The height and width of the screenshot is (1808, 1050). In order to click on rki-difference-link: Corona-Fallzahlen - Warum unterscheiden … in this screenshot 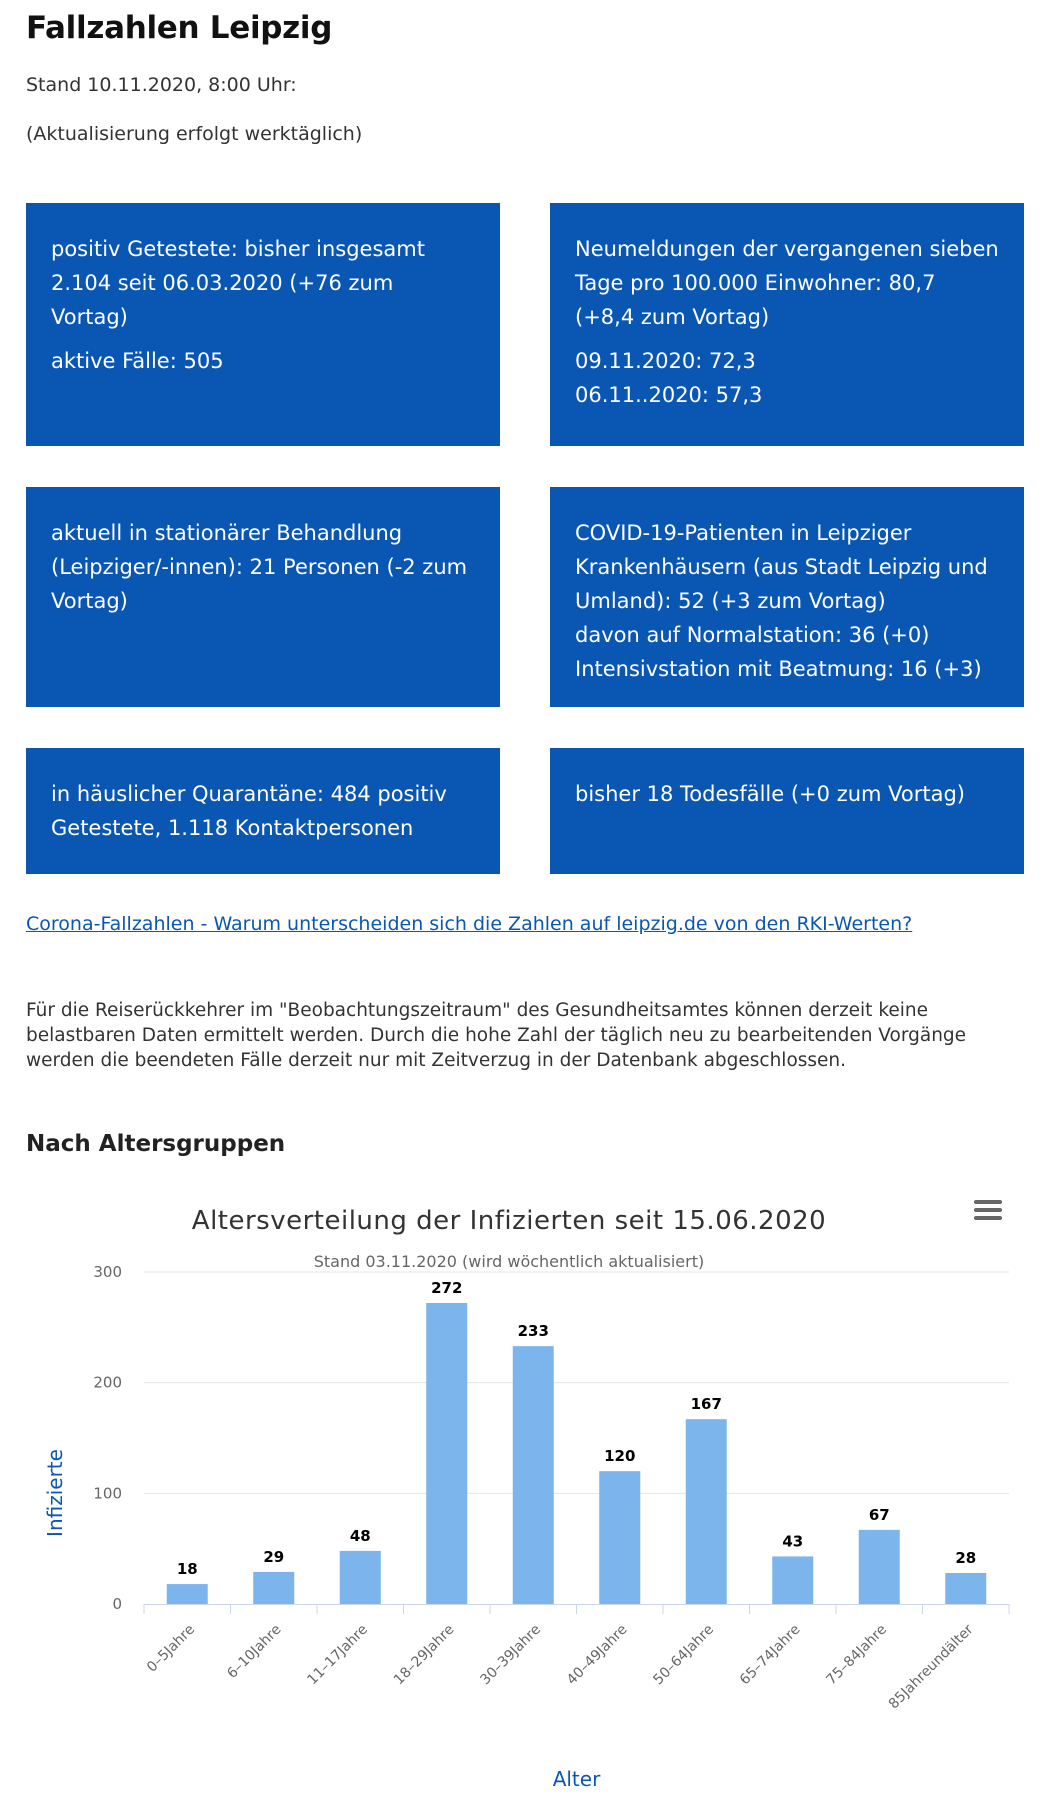, I will do `click(469, 924)`.